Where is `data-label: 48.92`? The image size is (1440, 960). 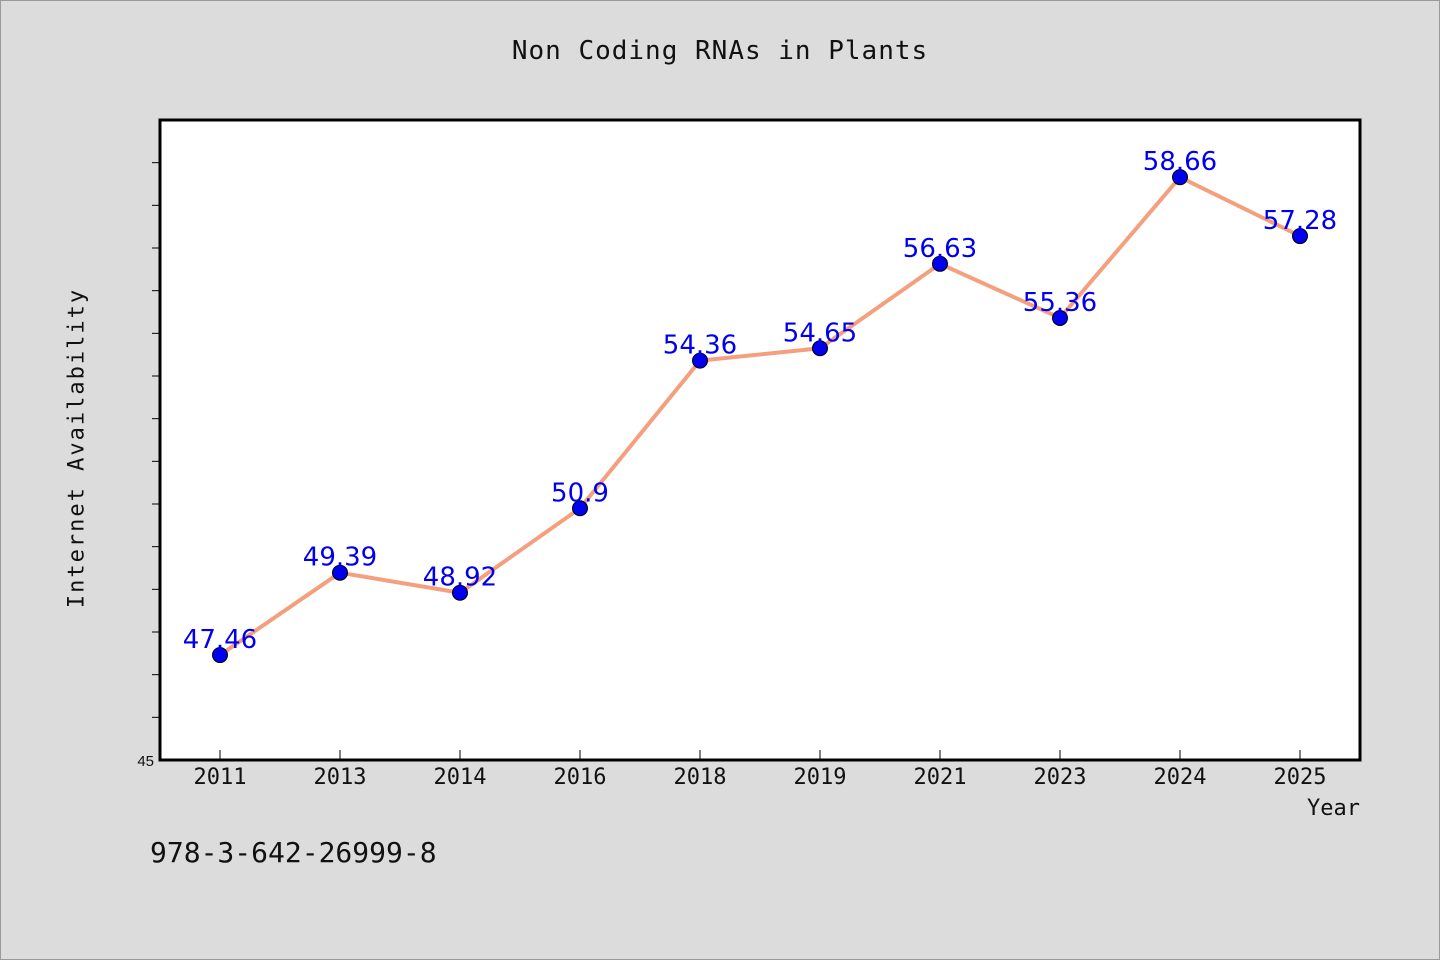
data-label: 48.92 is located at coordinates (460, 578).